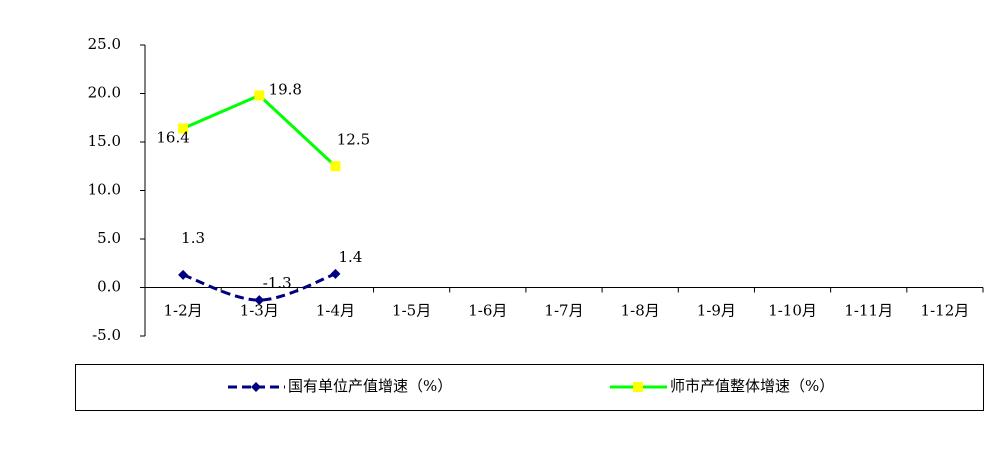 The height and width of the screenshot is (459, 992). I want to click on x-tick-label: 1-12月, so click(945, 311).